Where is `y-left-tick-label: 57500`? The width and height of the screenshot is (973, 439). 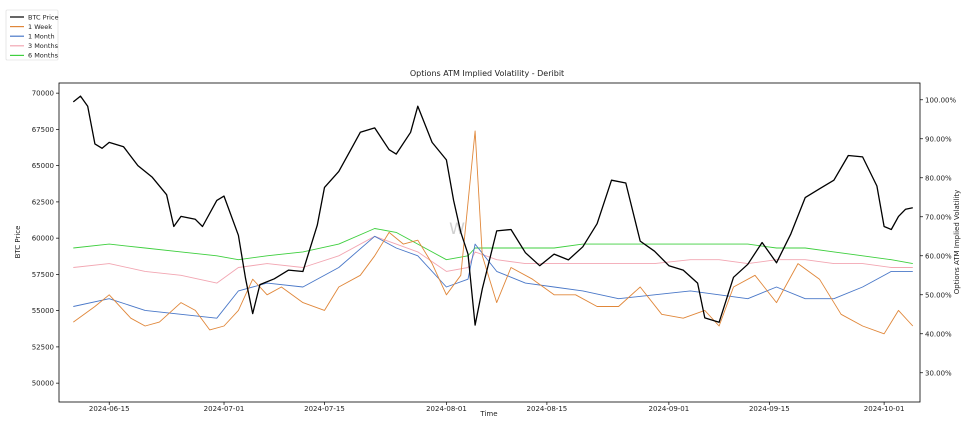
y-left-tick-label: 57500 is located at coordinates (43, 275).